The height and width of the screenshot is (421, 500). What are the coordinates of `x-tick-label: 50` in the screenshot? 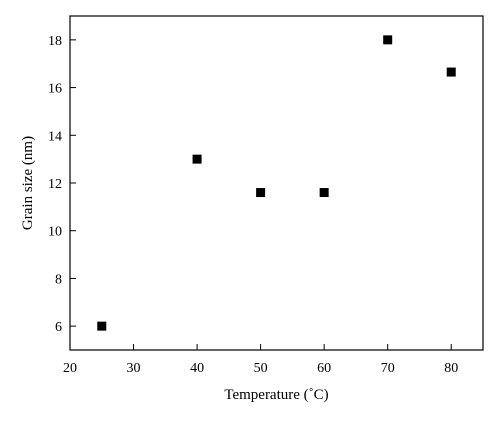 It's located at (261, 368).